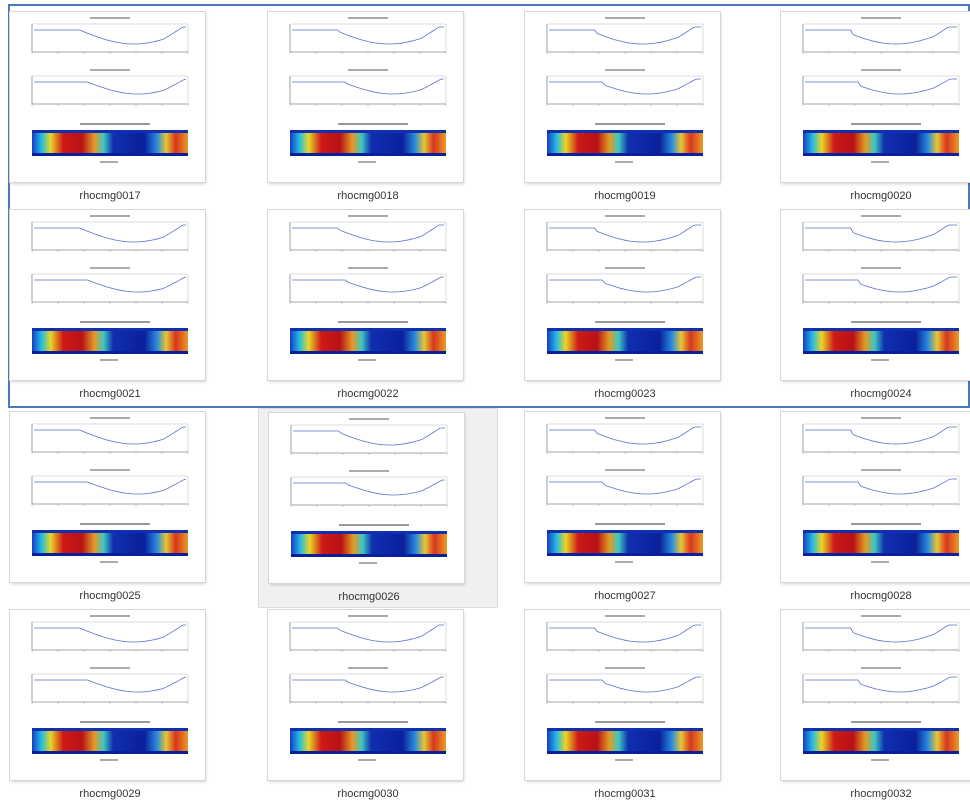 The width and height of the screenshot is (970, 806). What do you see at coordinates (110, 596) in the screenshot?
I see `file-name-label: rhocmg0025` at bounding box center [110, 596].